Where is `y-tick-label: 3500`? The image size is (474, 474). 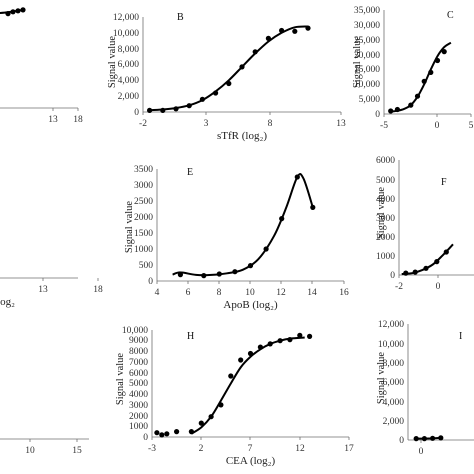 y-tick-label: 3500 is located at coordinates (143, 170).